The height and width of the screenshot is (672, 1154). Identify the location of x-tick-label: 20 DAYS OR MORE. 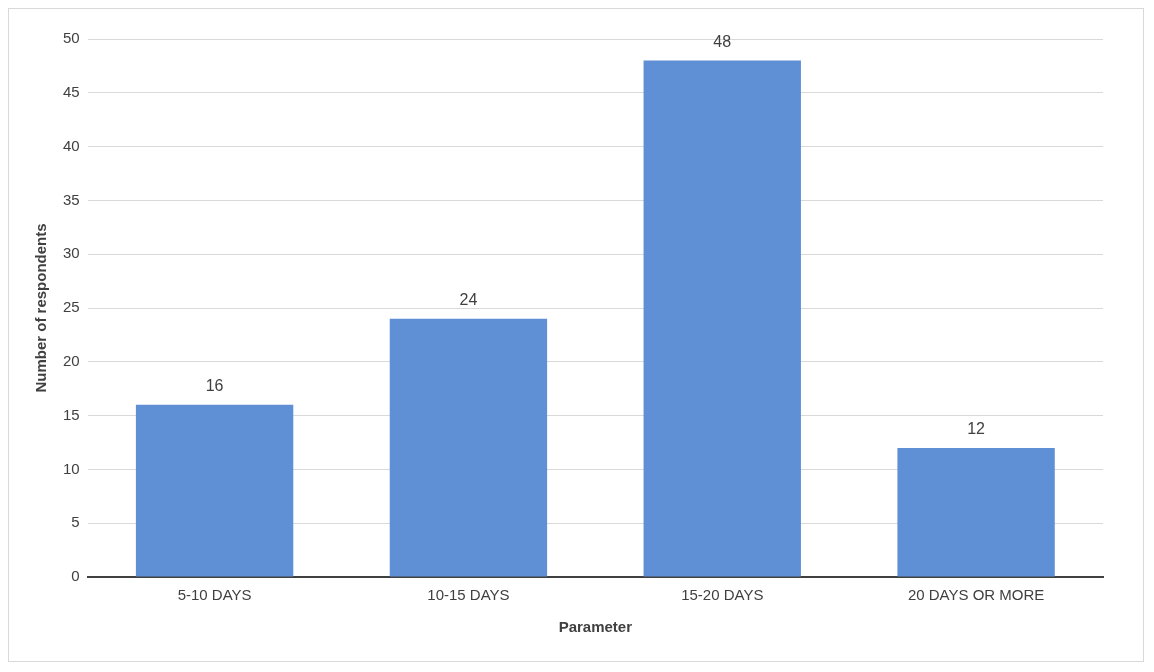
(976, 595).